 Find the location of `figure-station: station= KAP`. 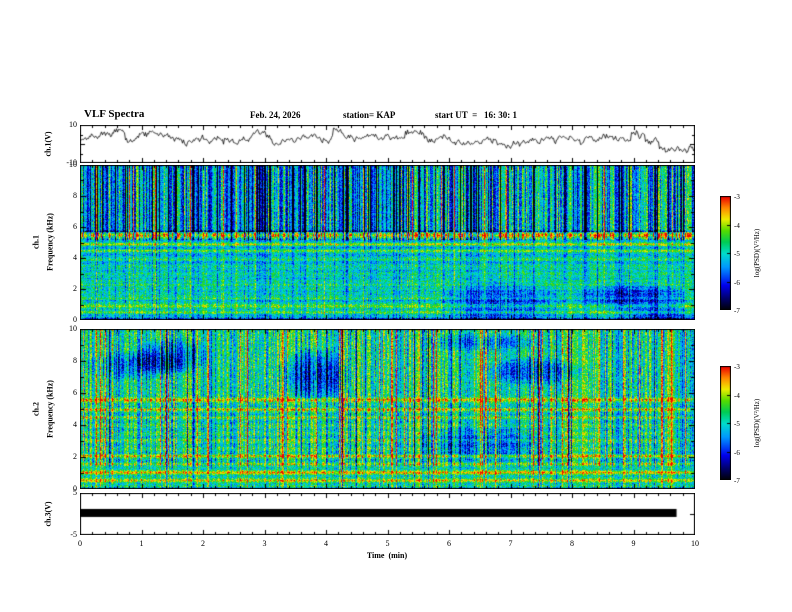

figure-station: station= KAP is located at coordinates (369, 115).